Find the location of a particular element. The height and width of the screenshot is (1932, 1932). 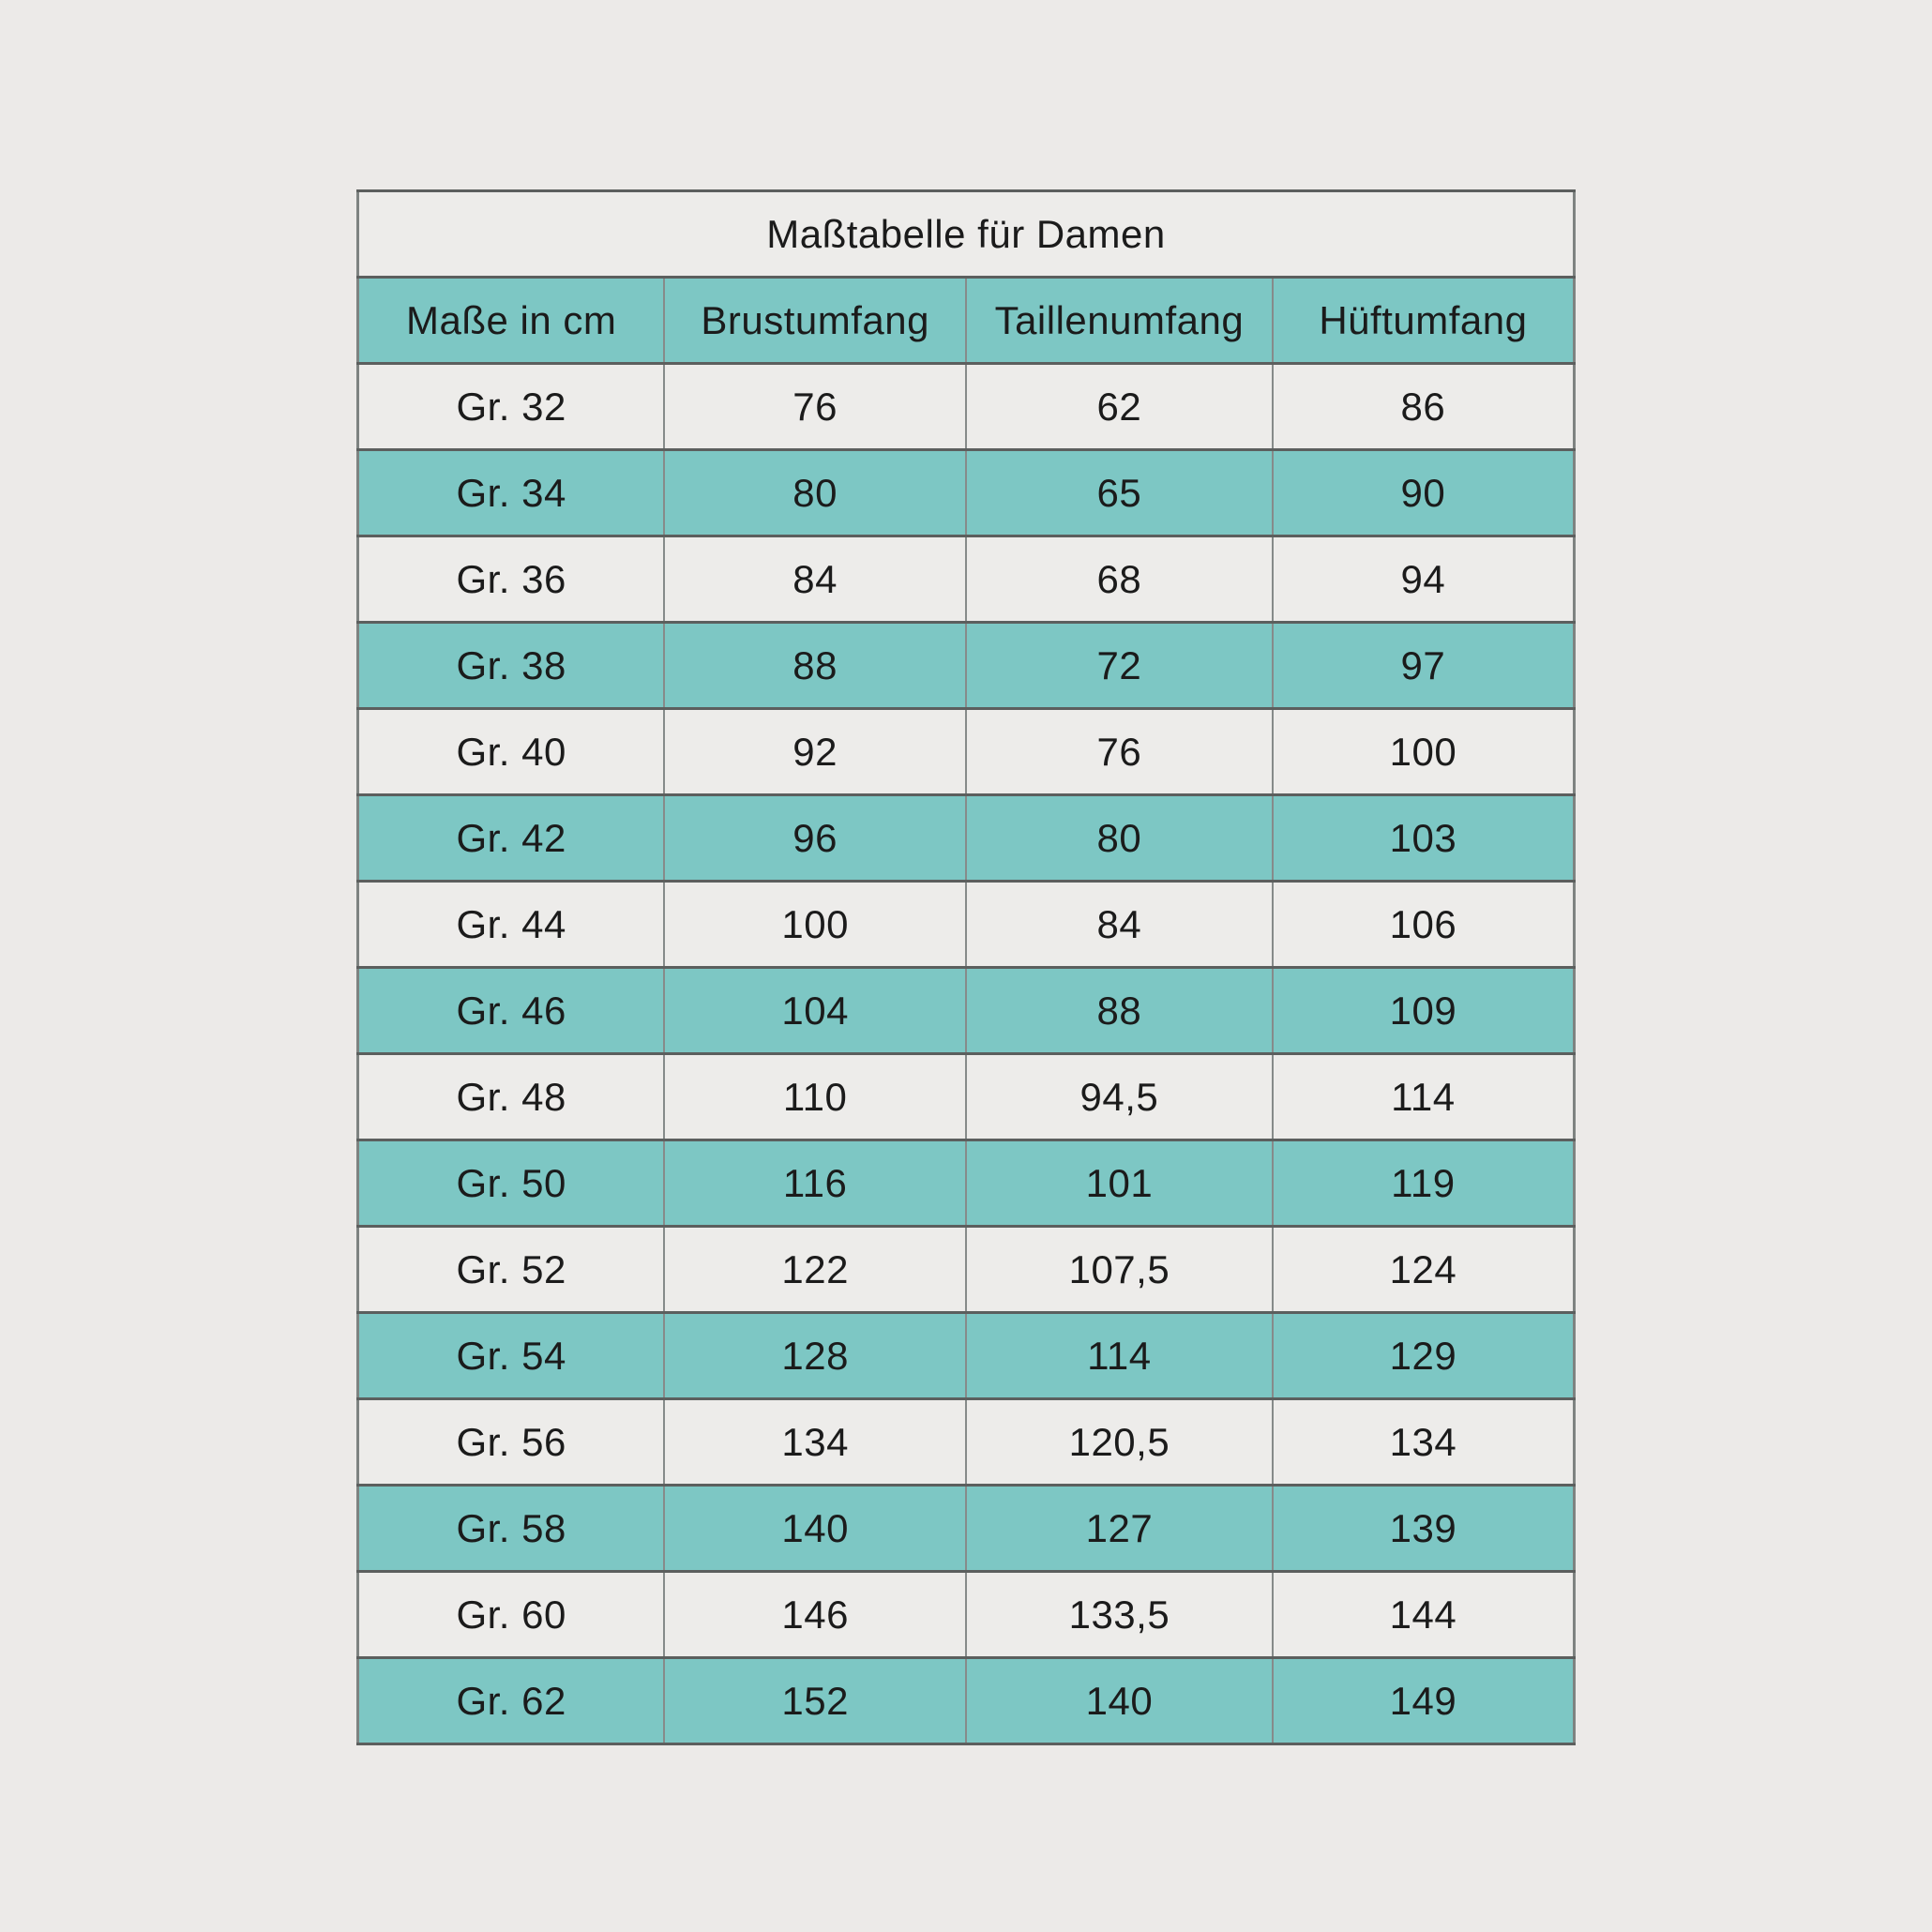

table-row-gr-46: Gr. 46 104 88 109 is located at coordinates (966, 1010).